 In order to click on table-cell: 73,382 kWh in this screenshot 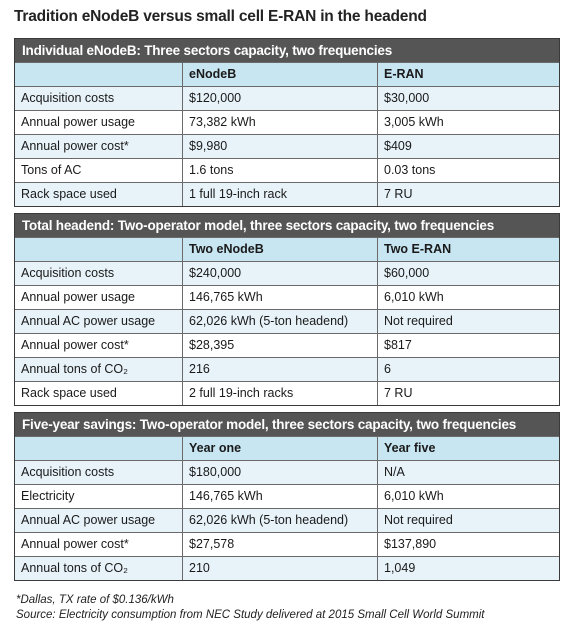, I will do `click(280, 122)`.